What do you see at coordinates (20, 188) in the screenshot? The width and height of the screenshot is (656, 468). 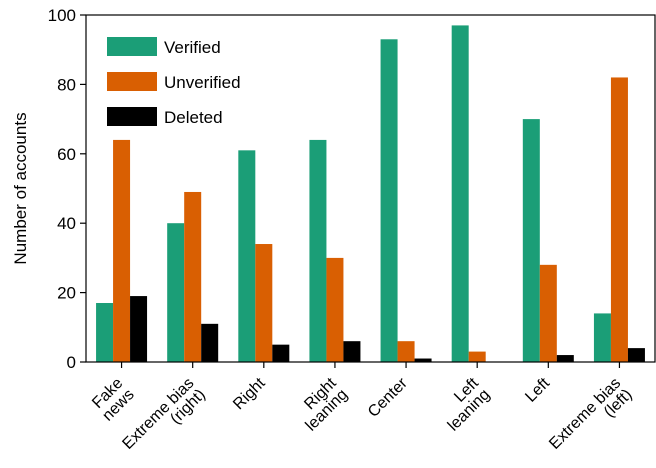 I see `y-axis-label: Number of accounts` at bounding box center [20, 188].